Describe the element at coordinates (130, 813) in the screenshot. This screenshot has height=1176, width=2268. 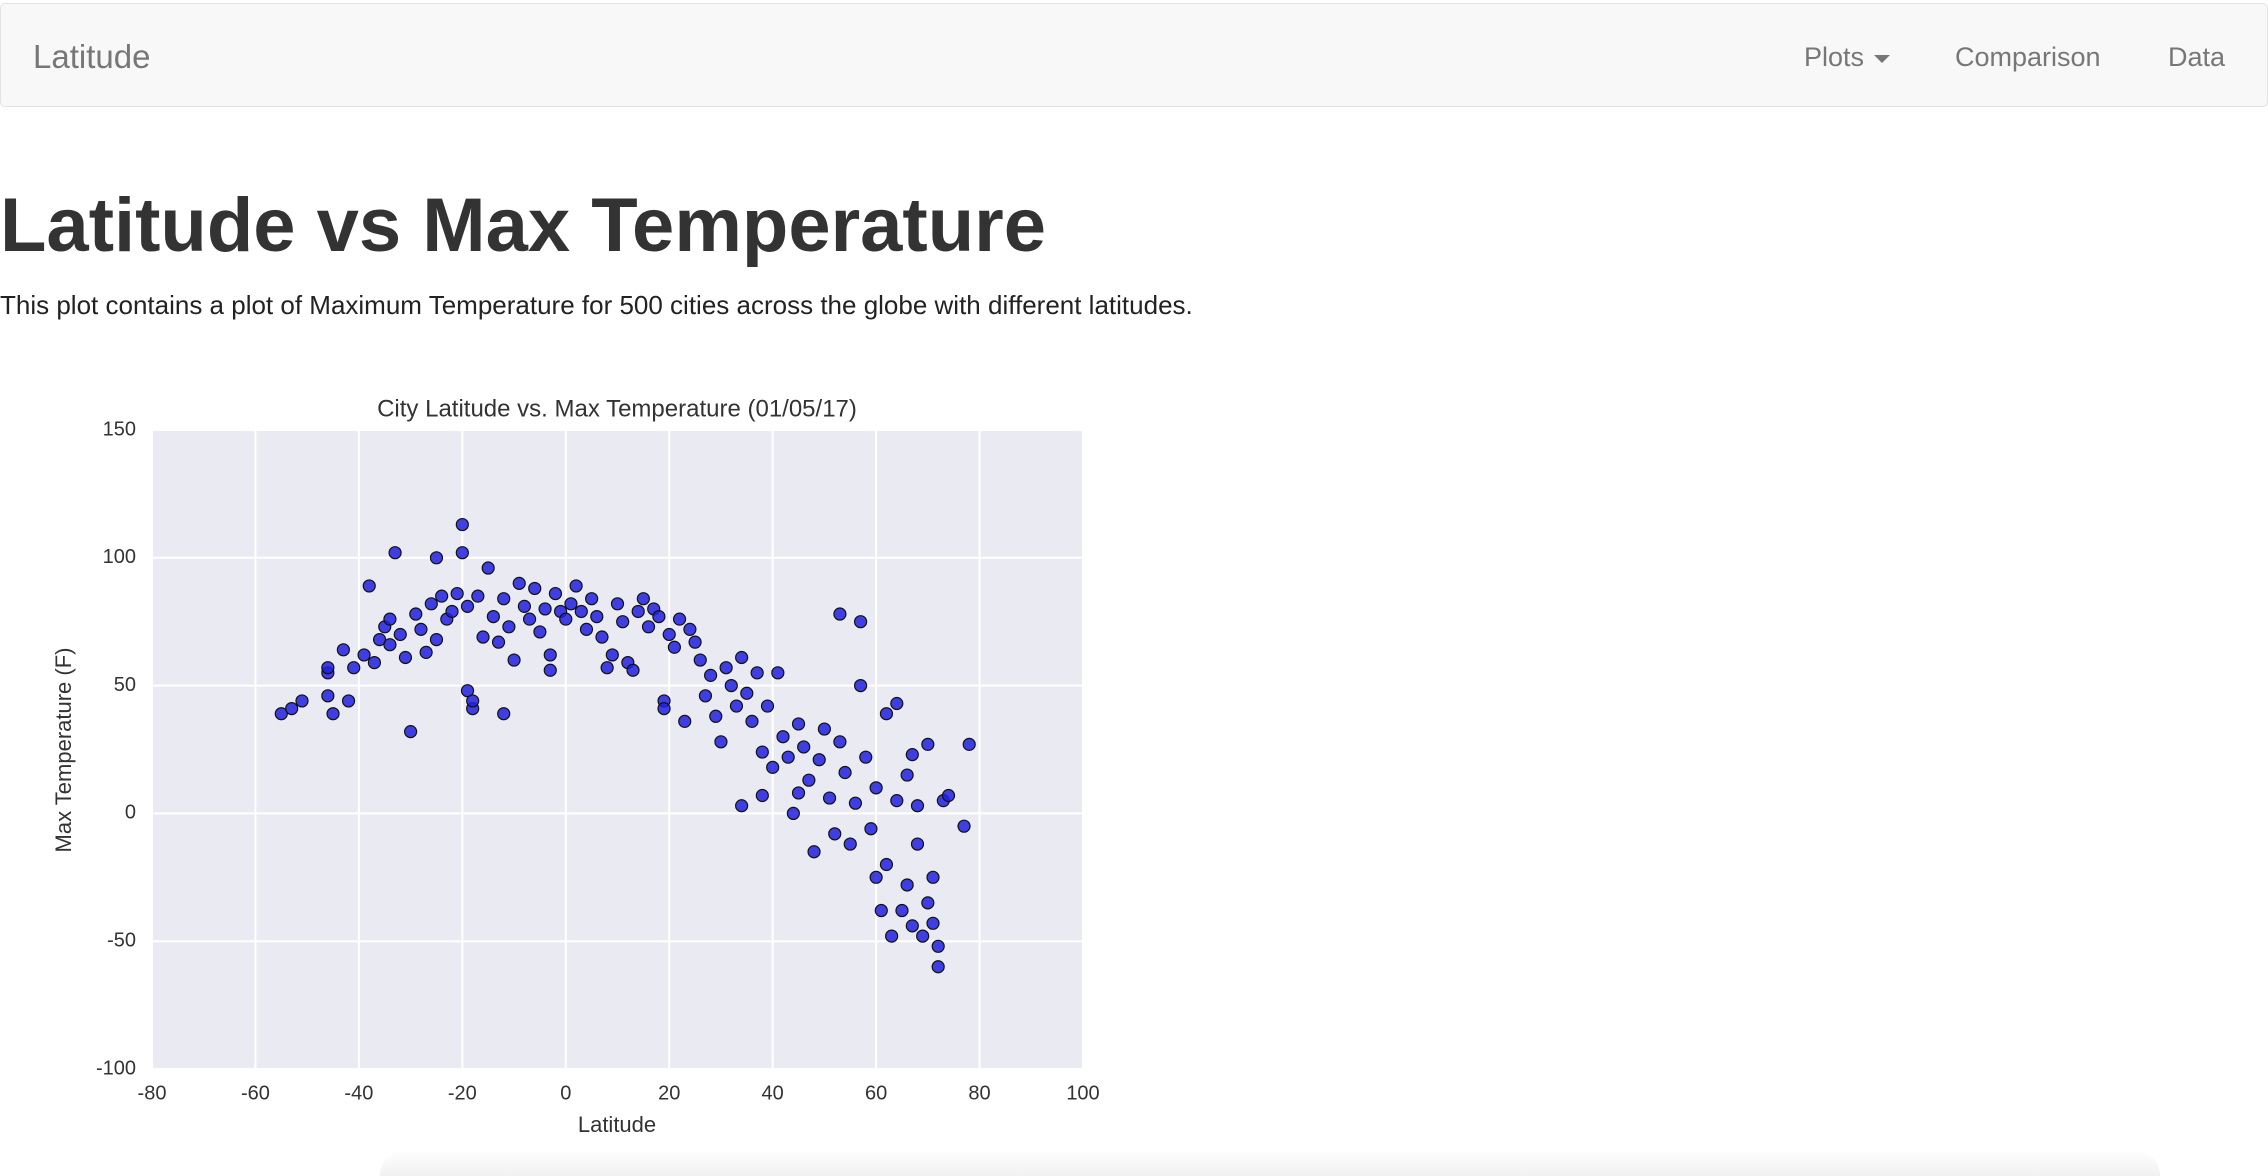
I see `y-tick-label: 0` at that location.